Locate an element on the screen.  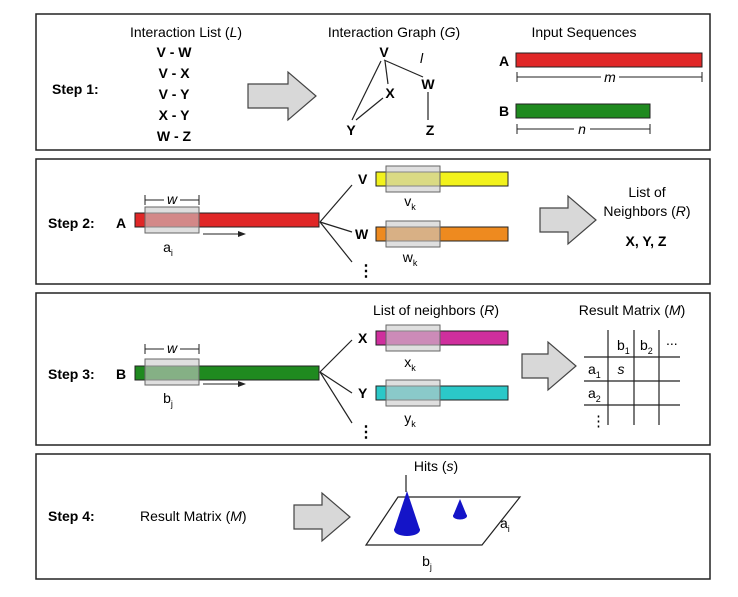
interaction-item: W - Z is located at coordinates (174, 136).